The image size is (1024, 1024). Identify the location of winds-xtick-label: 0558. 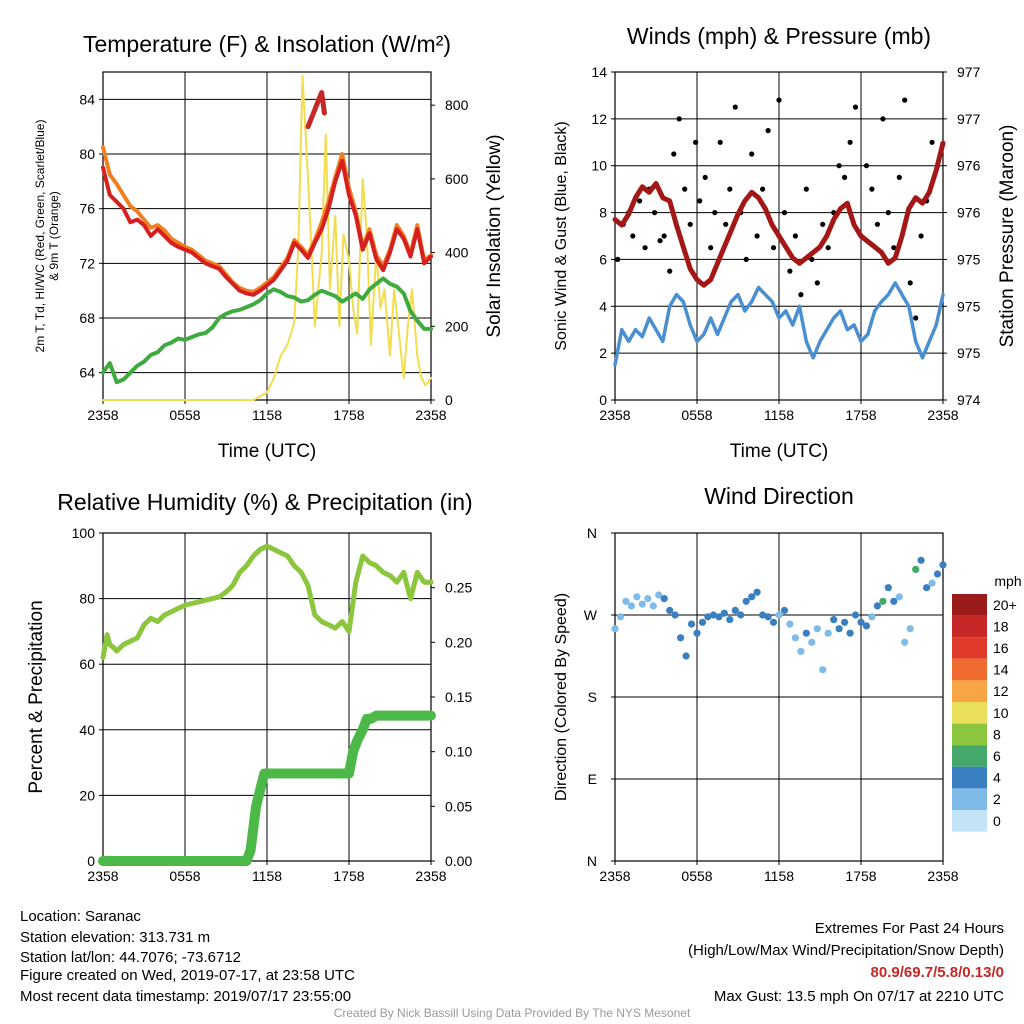
(696, 415).